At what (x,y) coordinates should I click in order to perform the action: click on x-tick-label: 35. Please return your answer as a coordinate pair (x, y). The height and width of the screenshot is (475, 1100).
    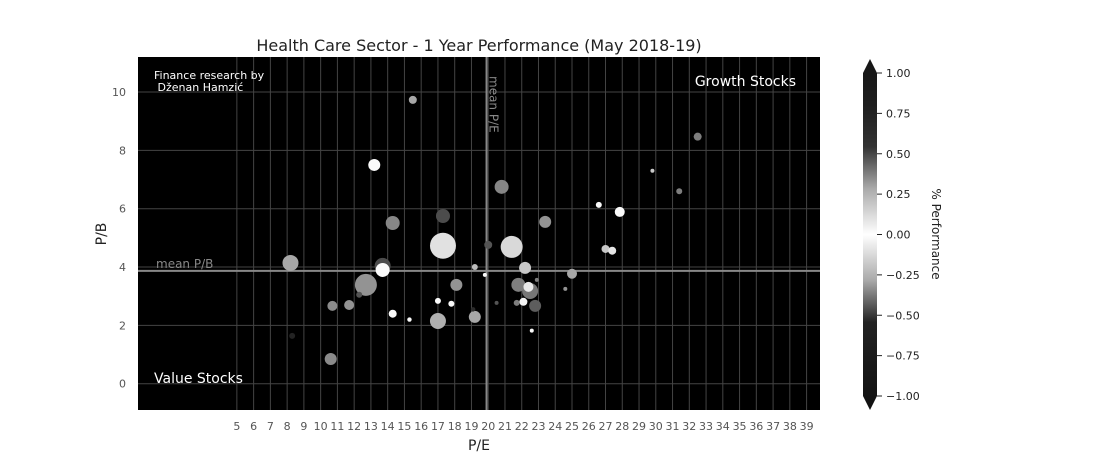
    Looking at the image, I should click on (740, 426).